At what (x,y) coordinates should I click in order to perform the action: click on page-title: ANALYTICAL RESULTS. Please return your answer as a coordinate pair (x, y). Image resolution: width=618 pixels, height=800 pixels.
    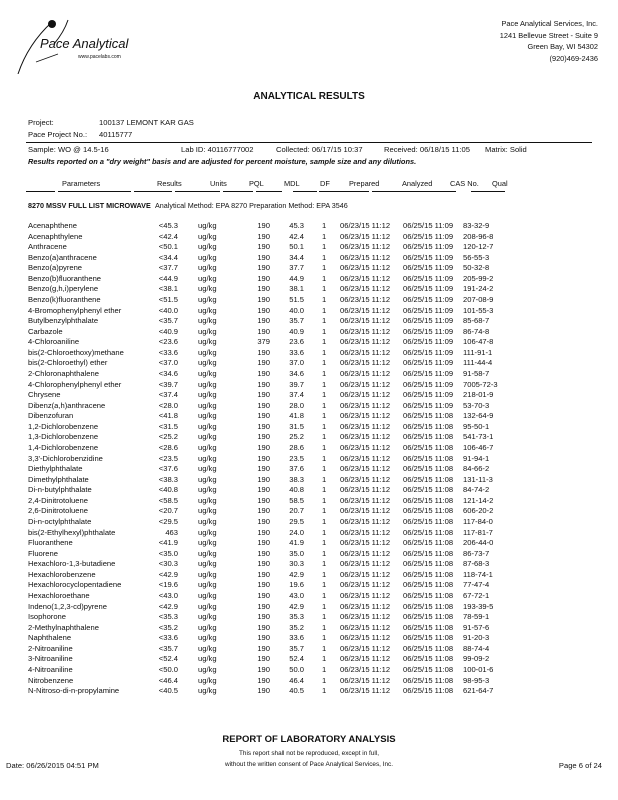
    Looking at the image, I should click on (309, 96).